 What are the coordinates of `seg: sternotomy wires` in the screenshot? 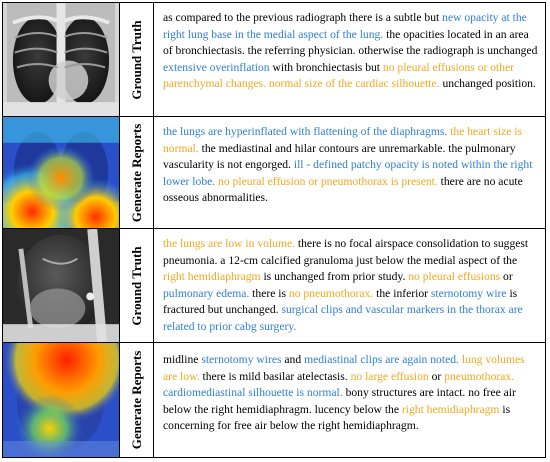 It's located at (241, 359).